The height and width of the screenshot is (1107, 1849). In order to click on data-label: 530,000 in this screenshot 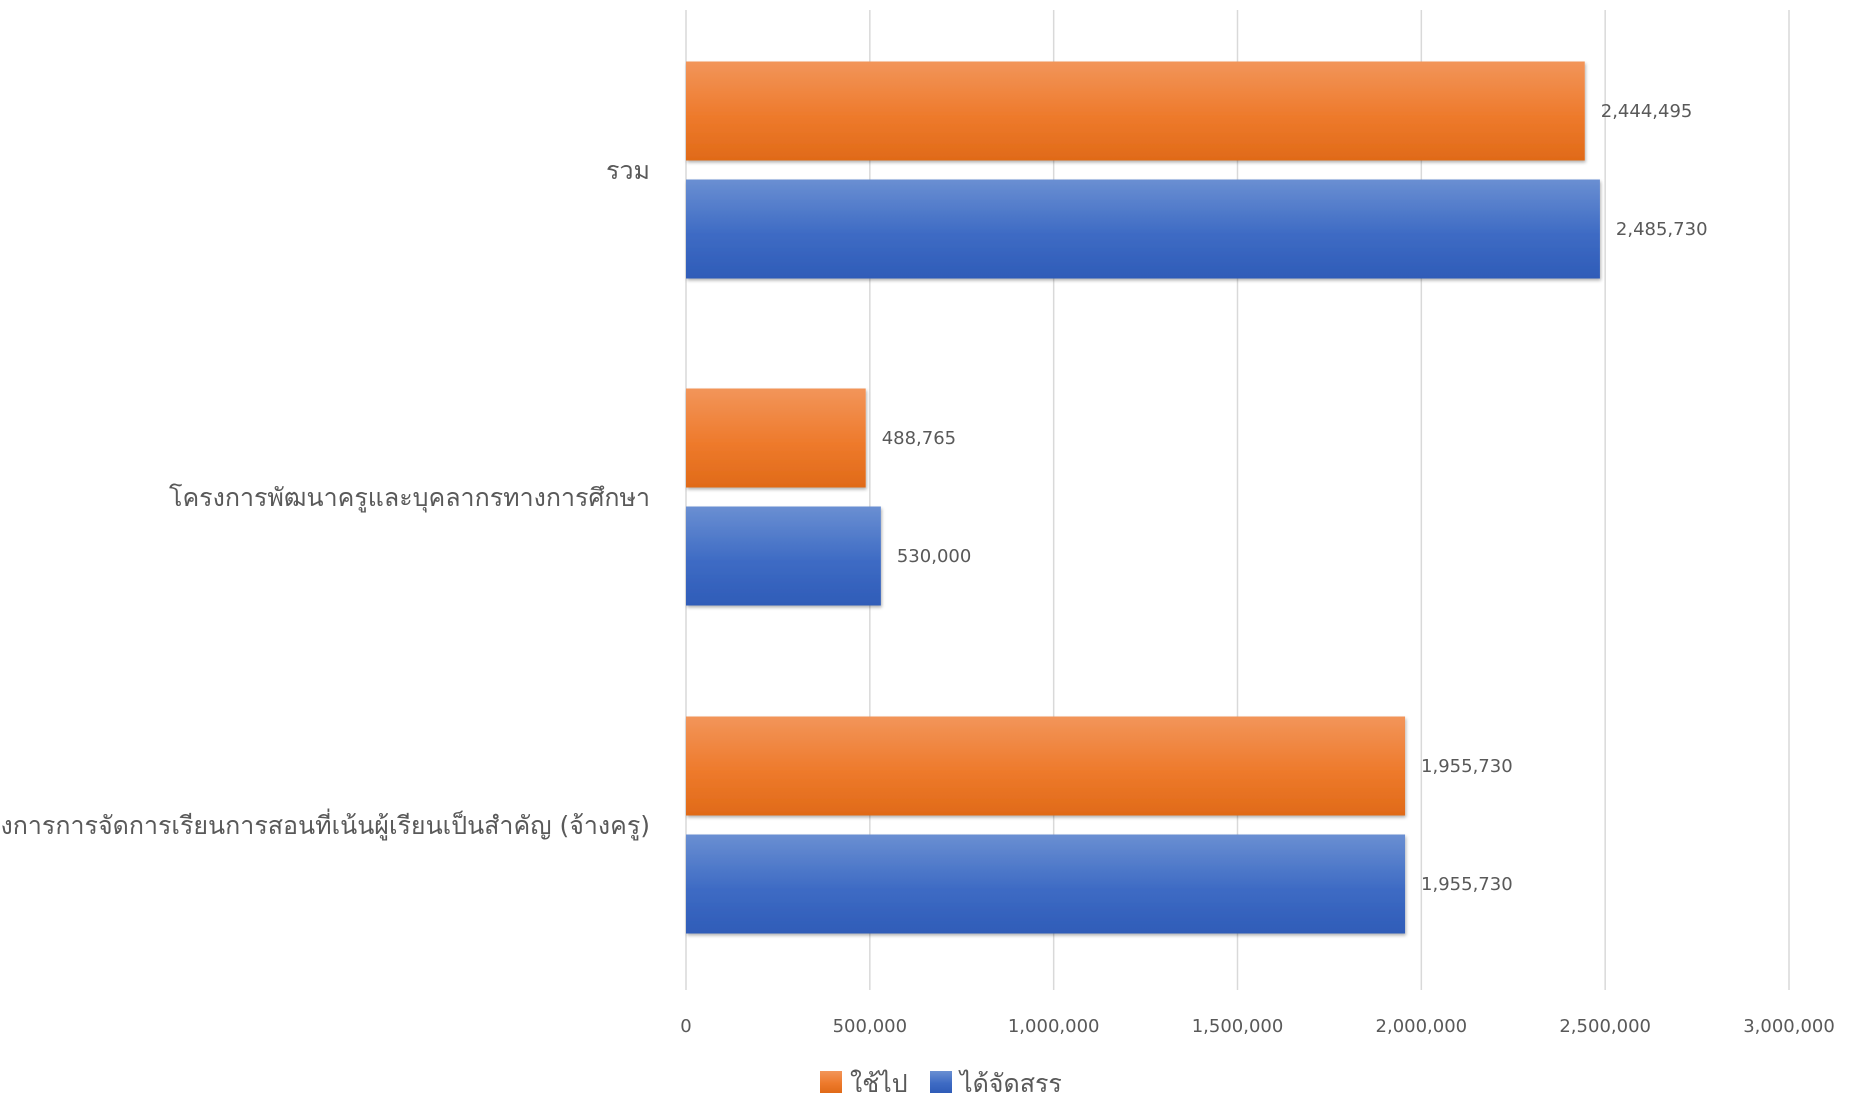, I will do `click(934, 556)`.